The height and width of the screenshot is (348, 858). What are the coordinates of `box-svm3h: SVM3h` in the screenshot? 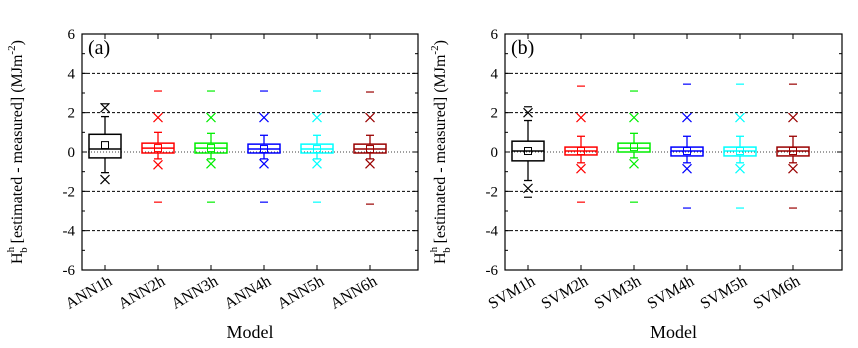 It's located at (621, 173).